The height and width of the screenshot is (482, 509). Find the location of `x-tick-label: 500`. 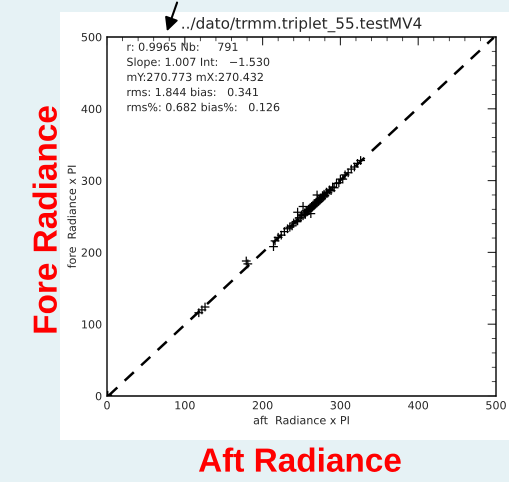

x-tick-label: 500 is located at coordinates (496, 405).